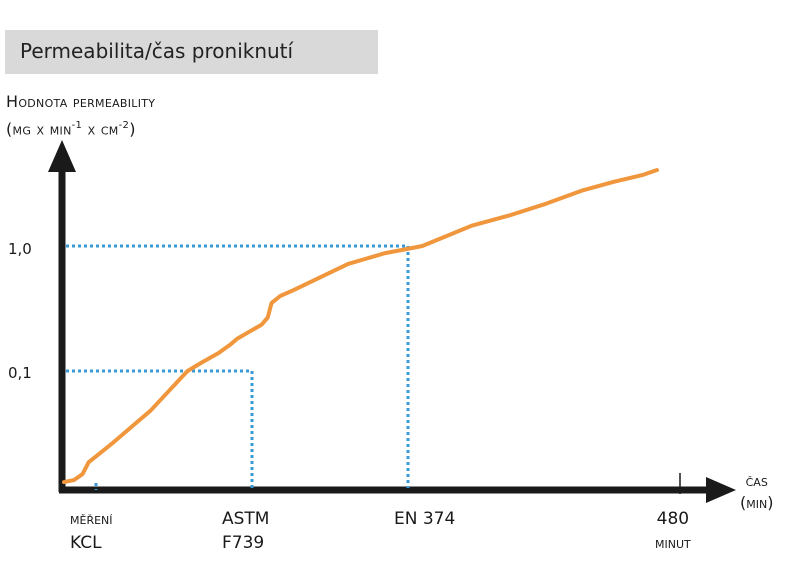  I want to click on y-axis-label: Hodnota permeability (μg x min-1 x cm-2), so click(80, 115).